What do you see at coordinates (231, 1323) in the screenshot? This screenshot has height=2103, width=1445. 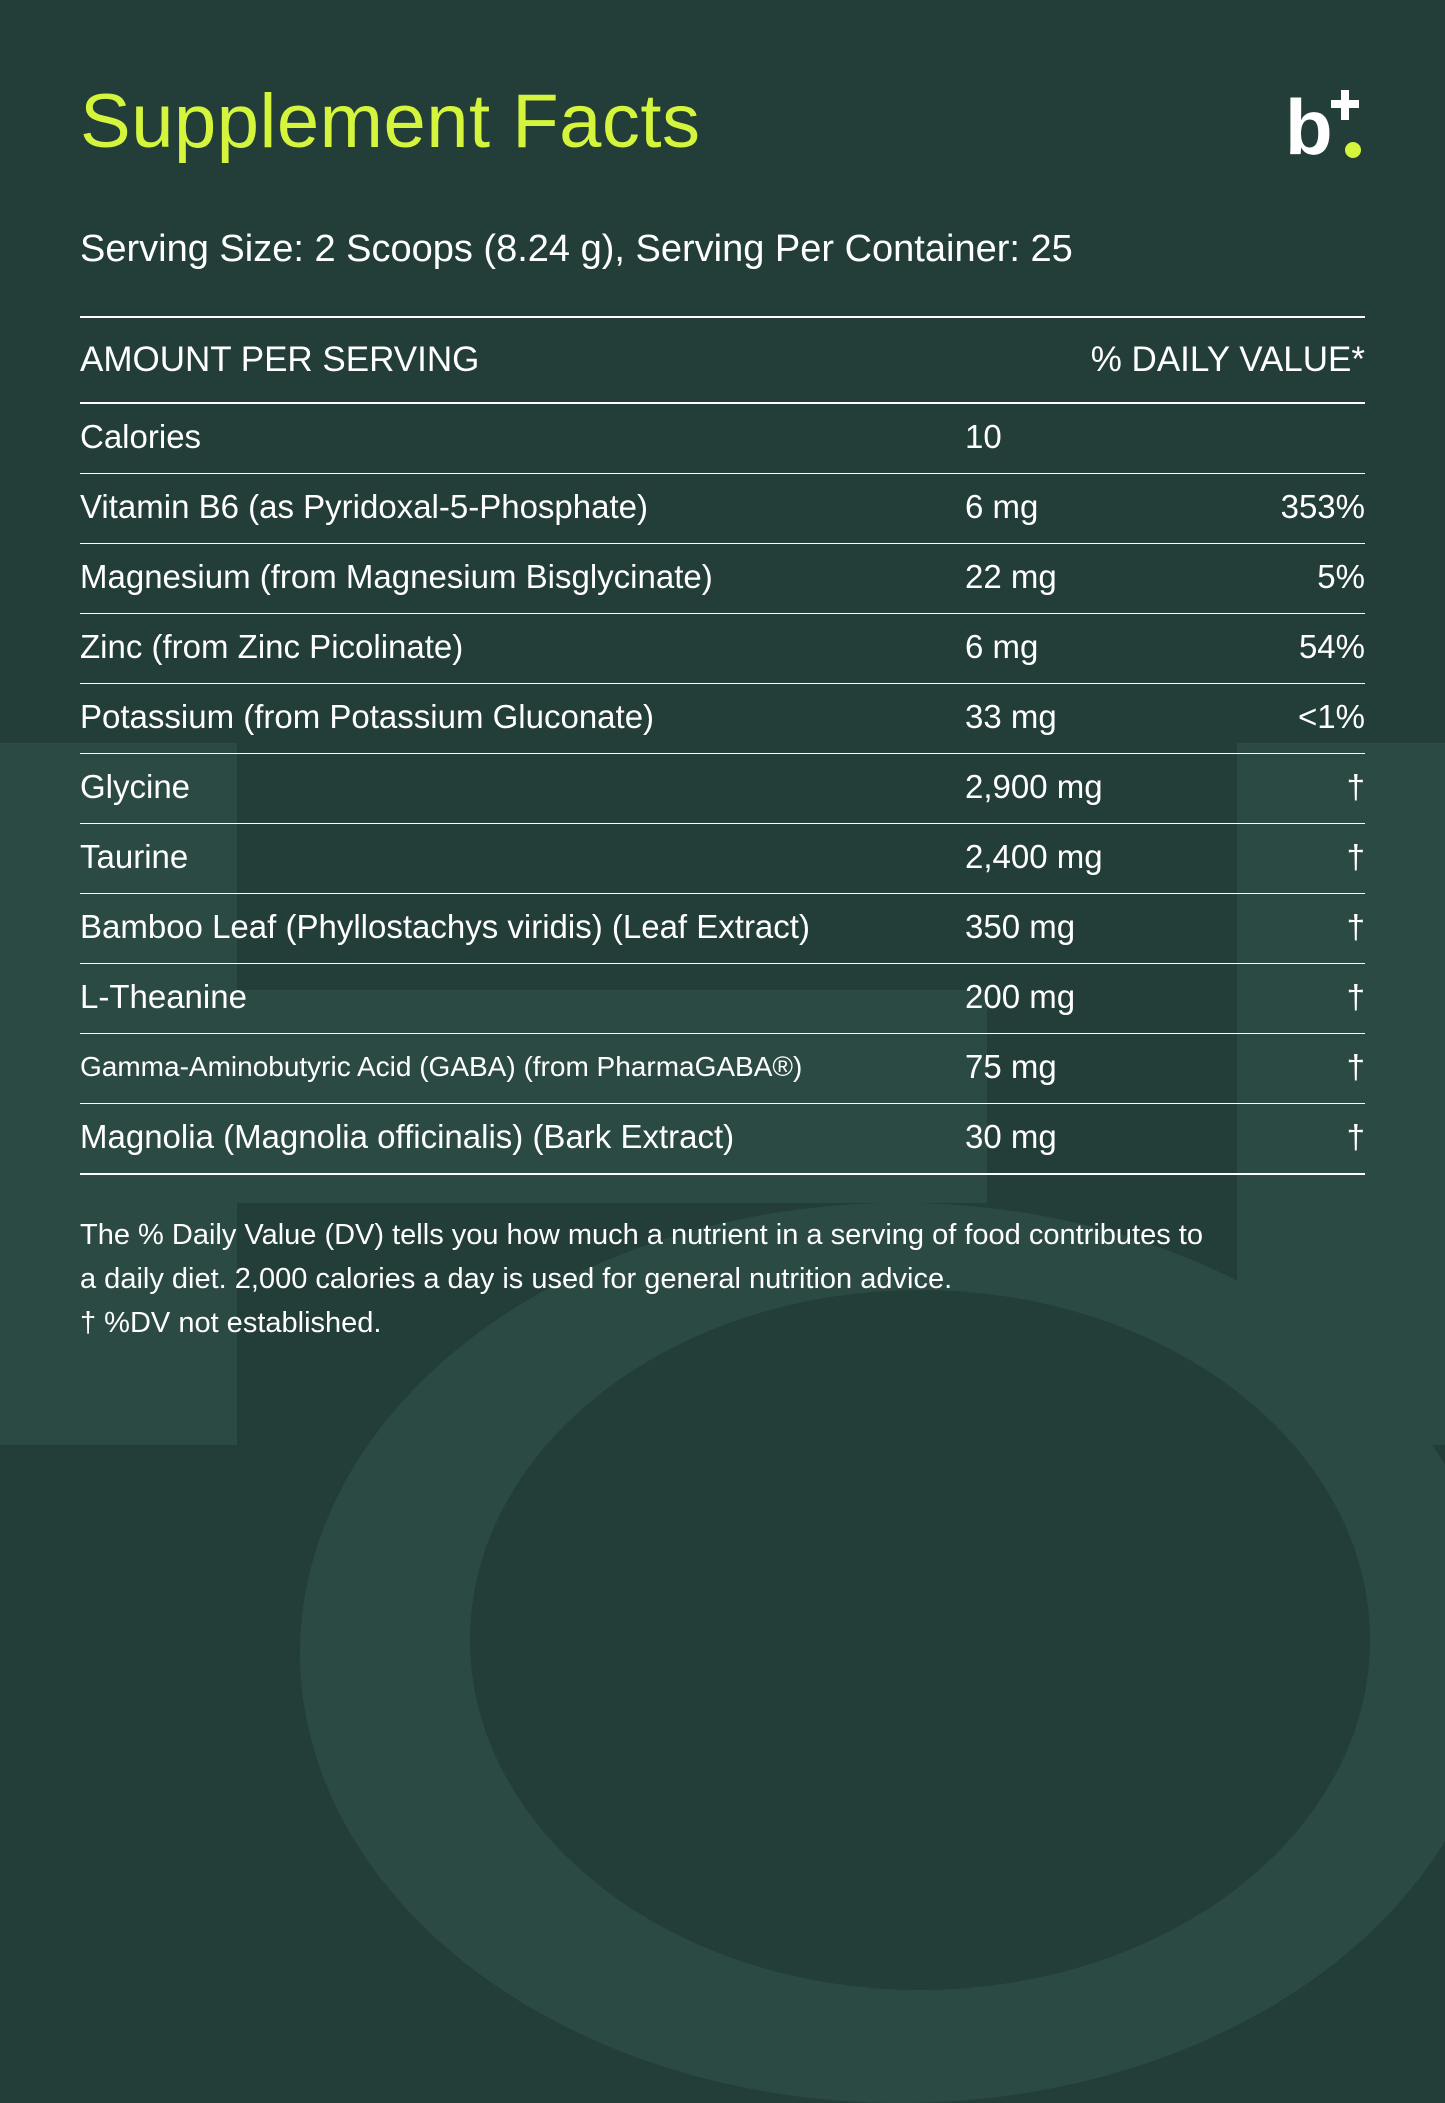 I see `footnote-line: † %DV not established.` at bounding box center [231, 1323].